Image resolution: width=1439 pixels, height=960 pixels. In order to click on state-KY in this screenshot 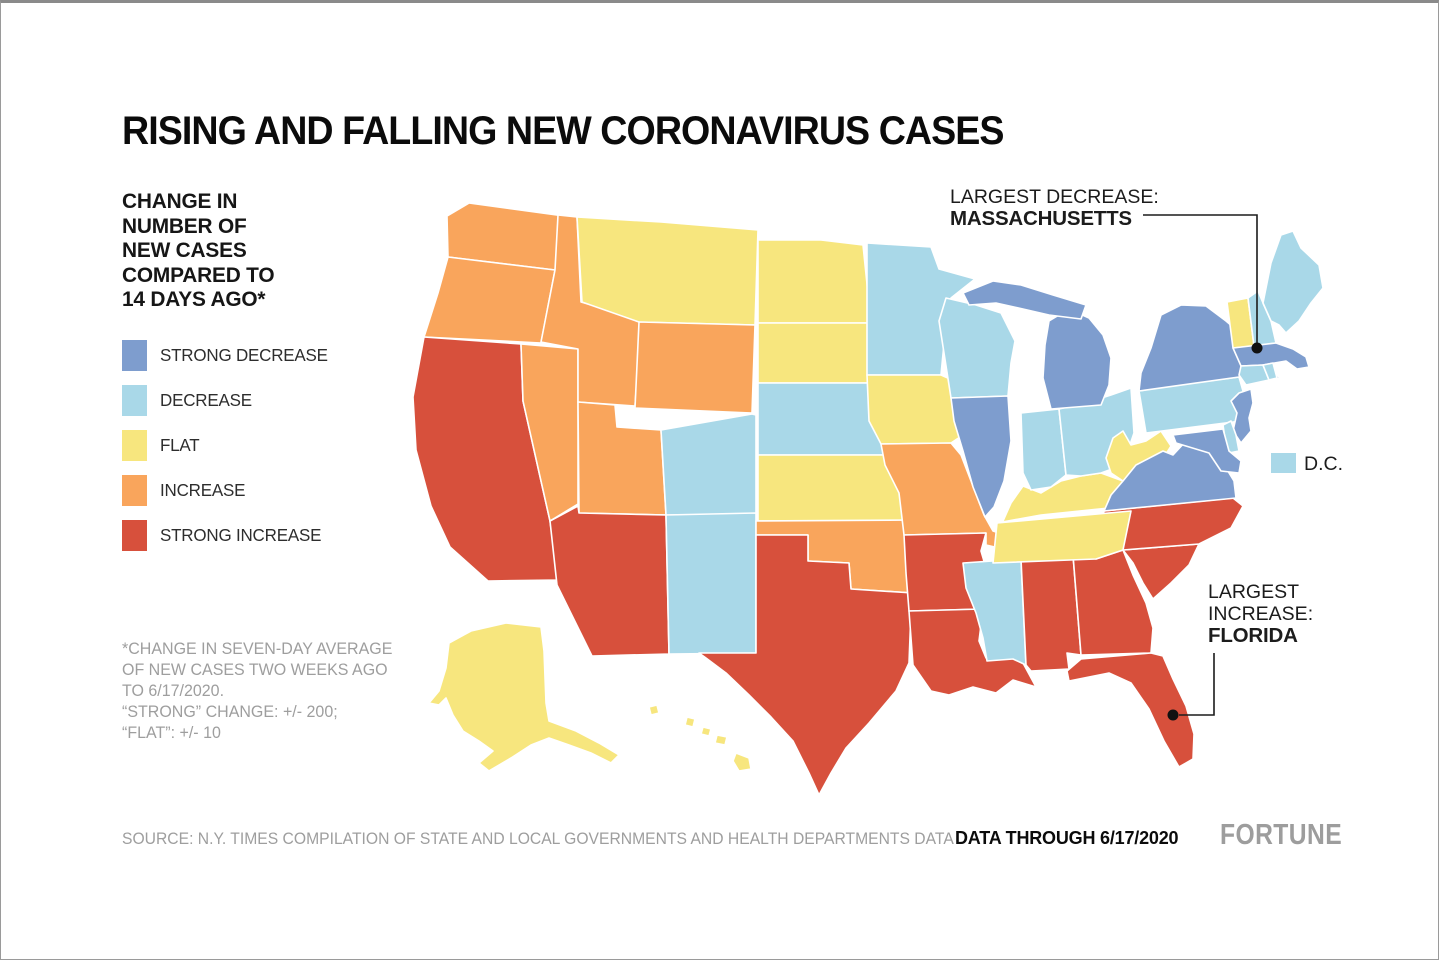, I will do `click(1066, 498)`.